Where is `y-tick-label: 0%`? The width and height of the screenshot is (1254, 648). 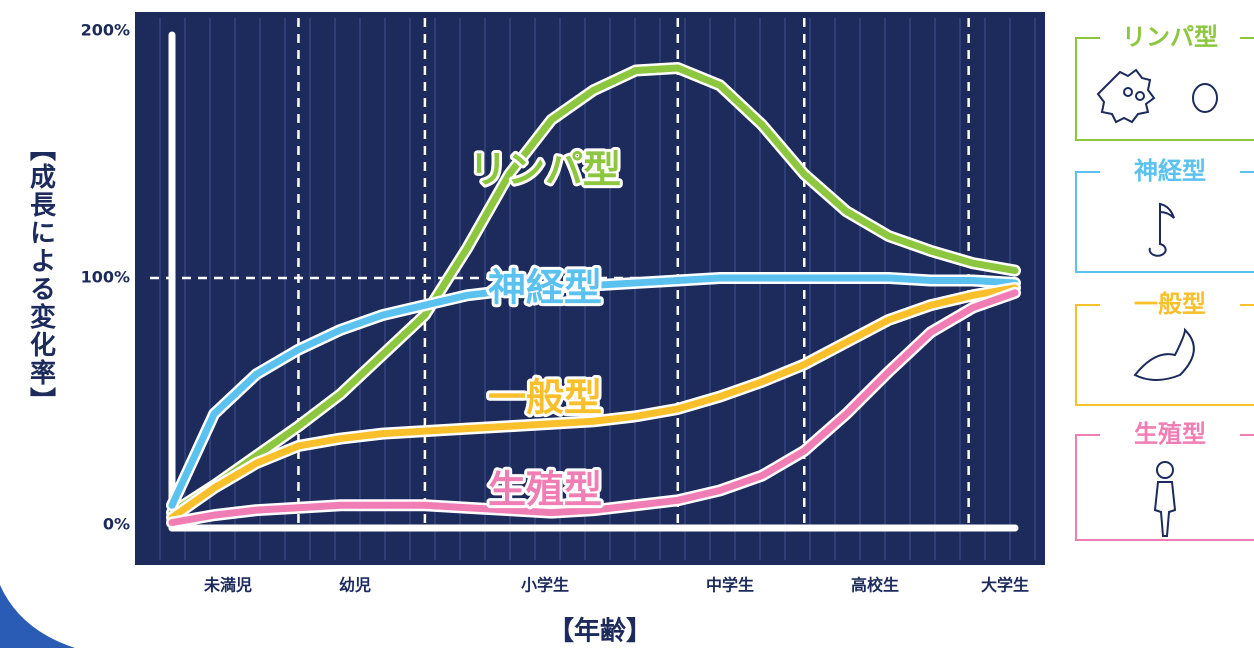 y-tick-label: 0% is located at coordinates (116, 524).